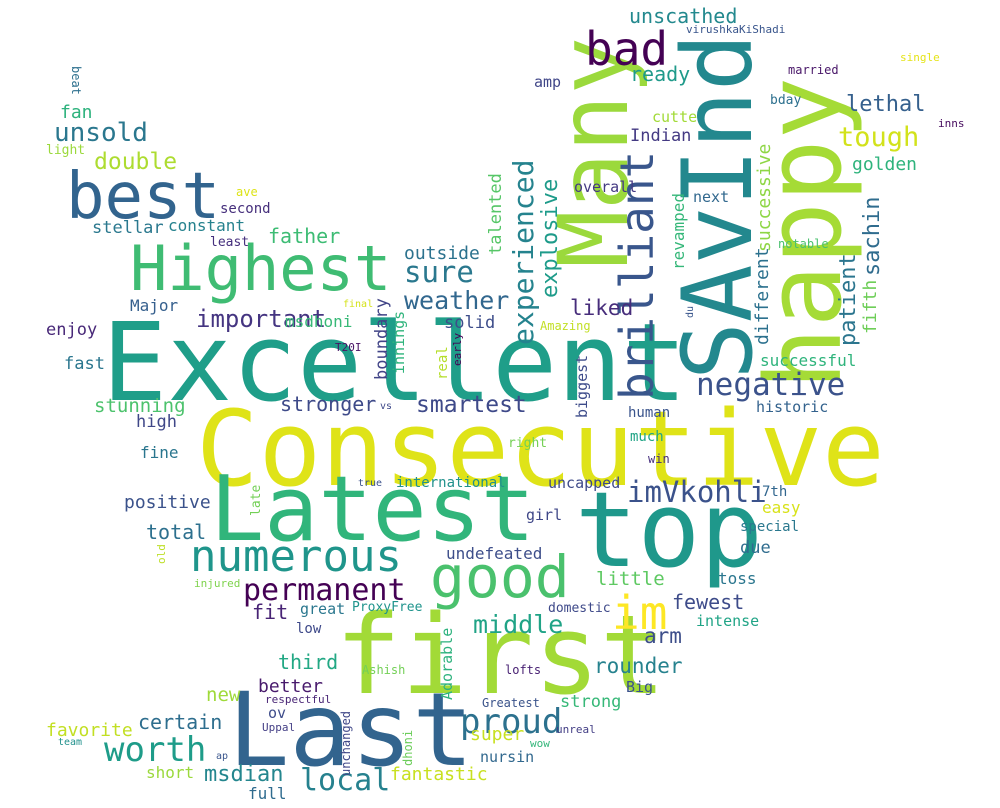 The height and width of the screenshot is (808, 1000). Describe the element at coordinates (399, 342) in the screenshot. I see `word: innings` at that location.